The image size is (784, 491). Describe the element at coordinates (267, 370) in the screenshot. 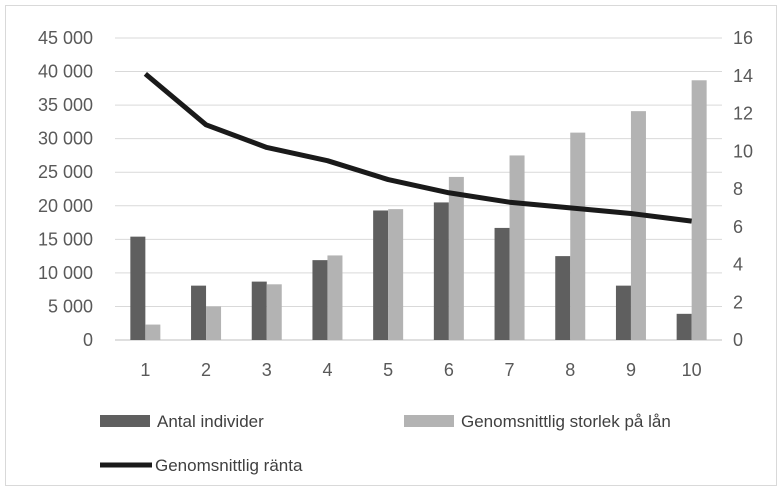

I see `x-tick-label: 3` at that location.